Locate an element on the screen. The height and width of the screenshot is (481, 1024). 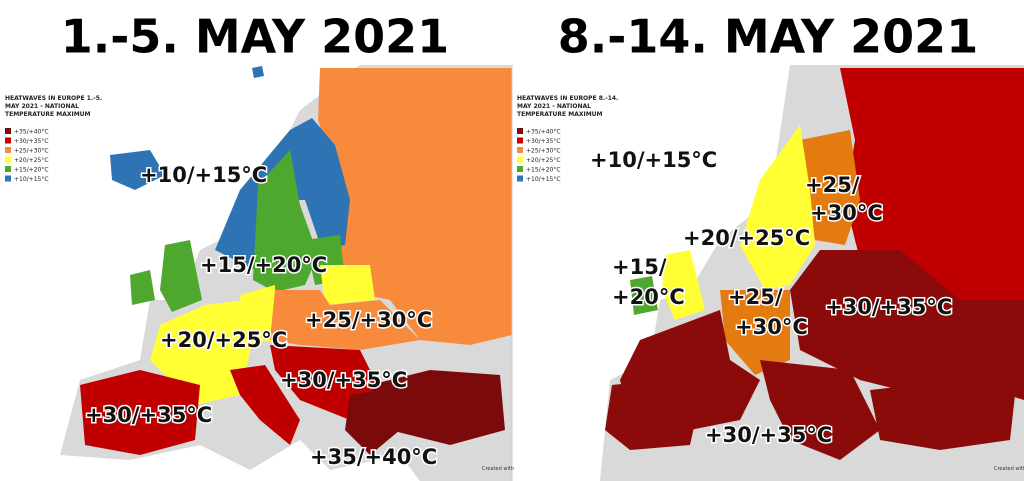
map-label: +25/+30°C is located at coordinates (368, 320).